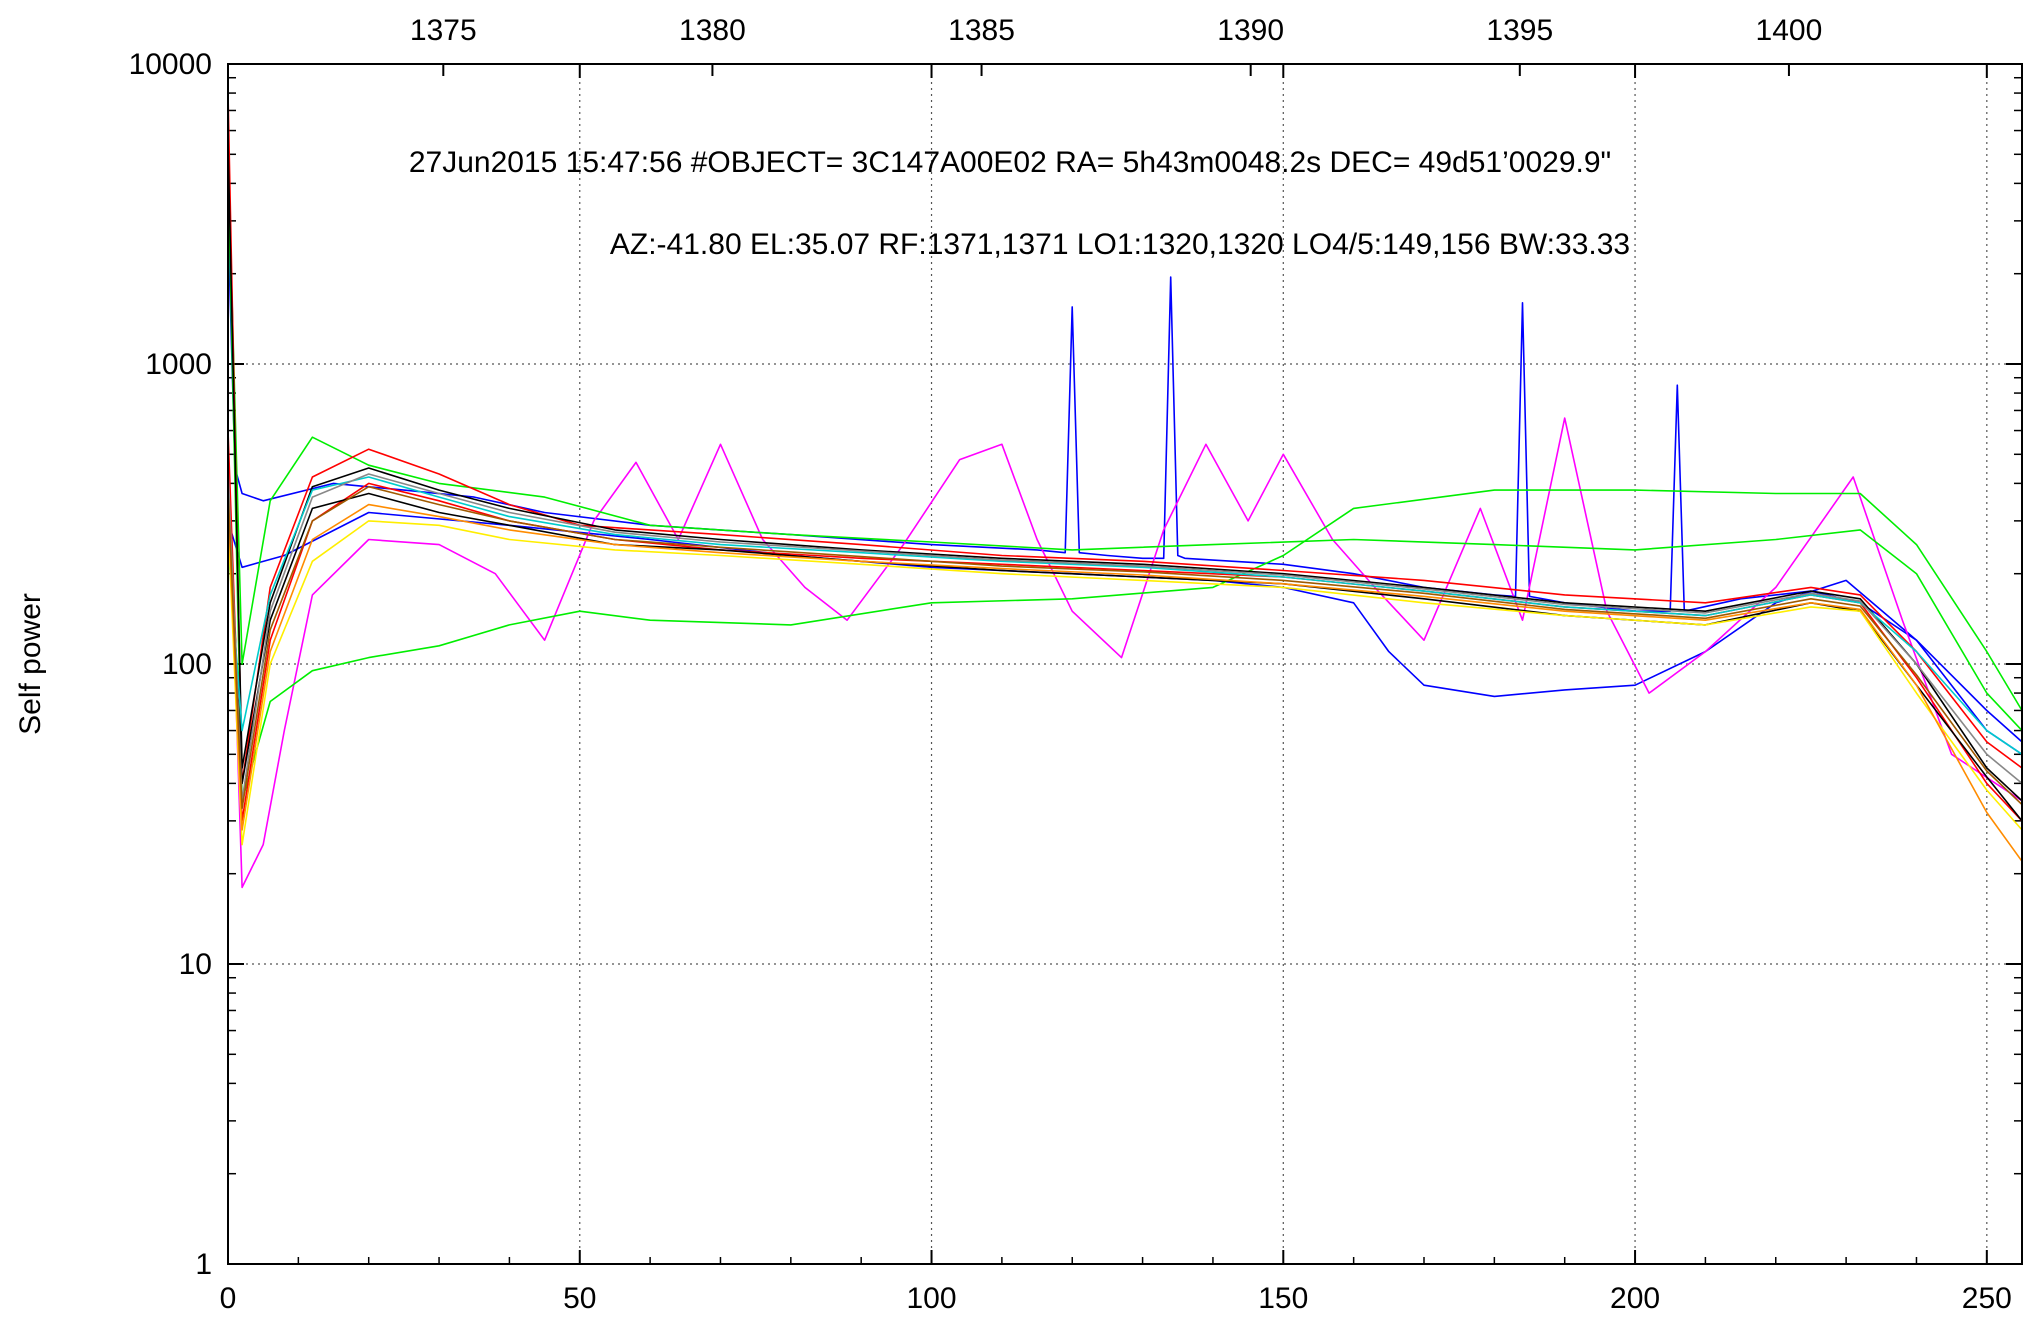 Image resolution: width=2032 pixels, height=1317 pixels. What do you see at coordinates (170, 64) in the screenshot?
I see `y-tick-label: 10000` at bounding box center [170, 64].